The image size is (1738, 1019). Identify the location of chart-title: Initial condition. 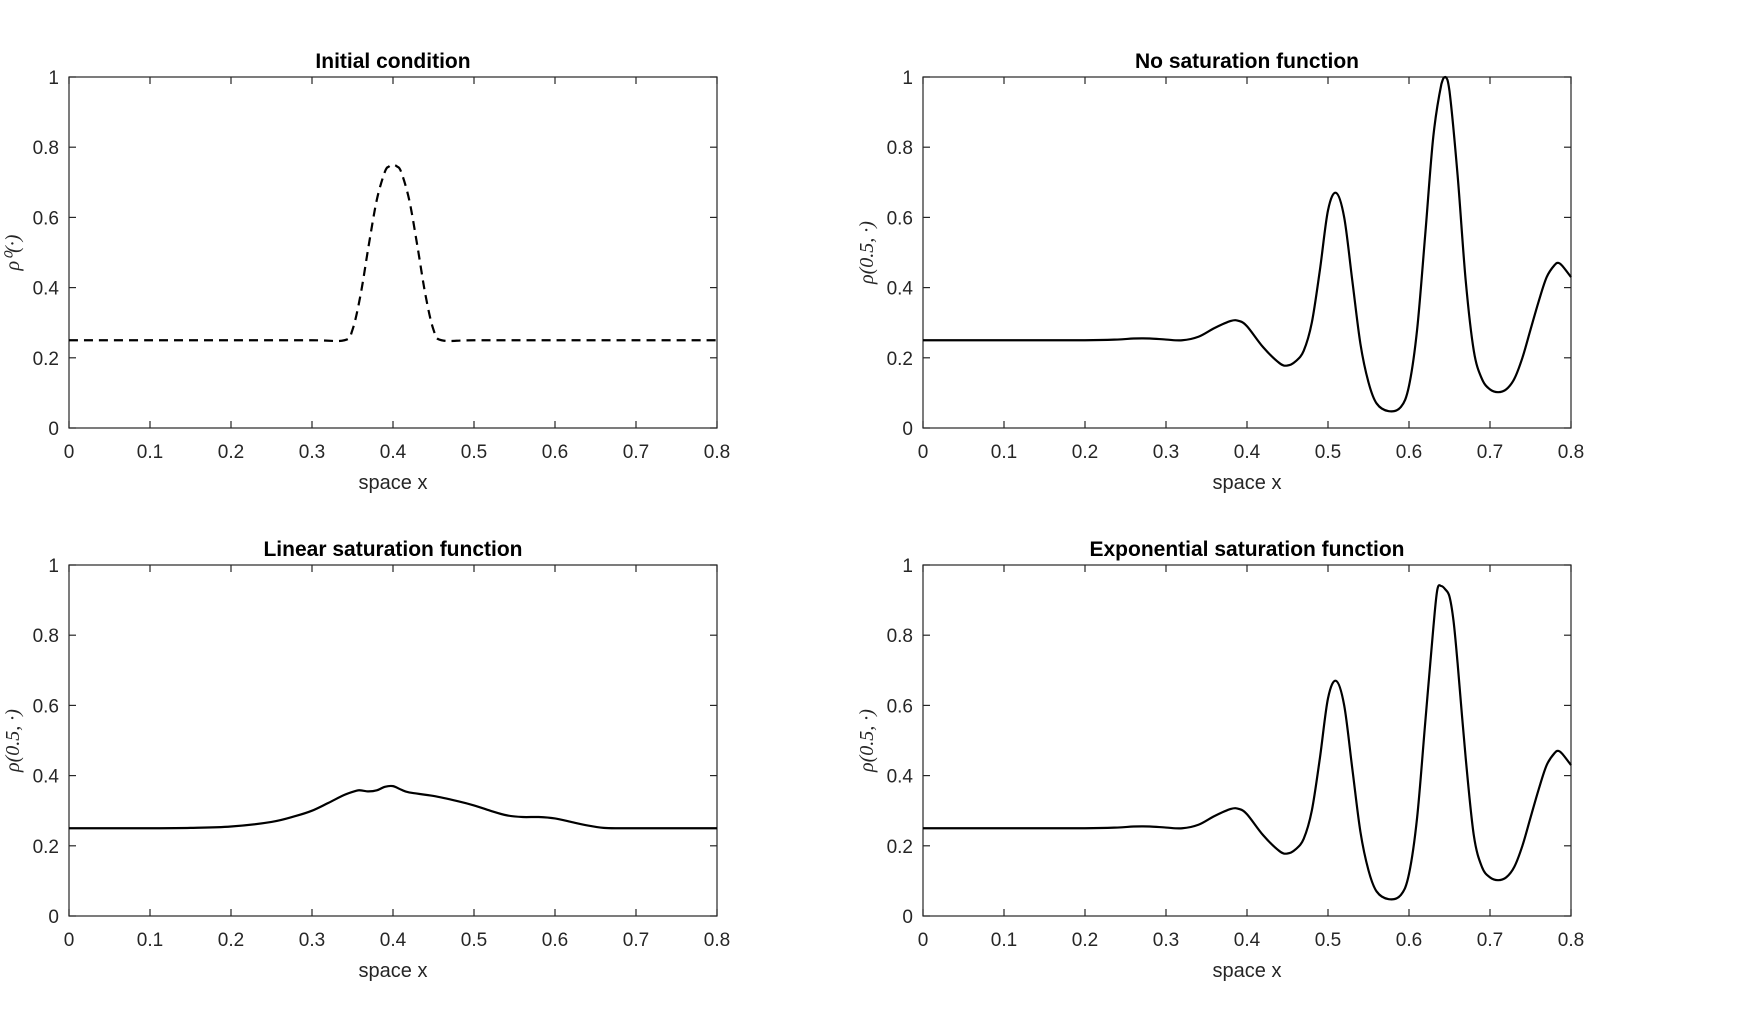
(392, 61).